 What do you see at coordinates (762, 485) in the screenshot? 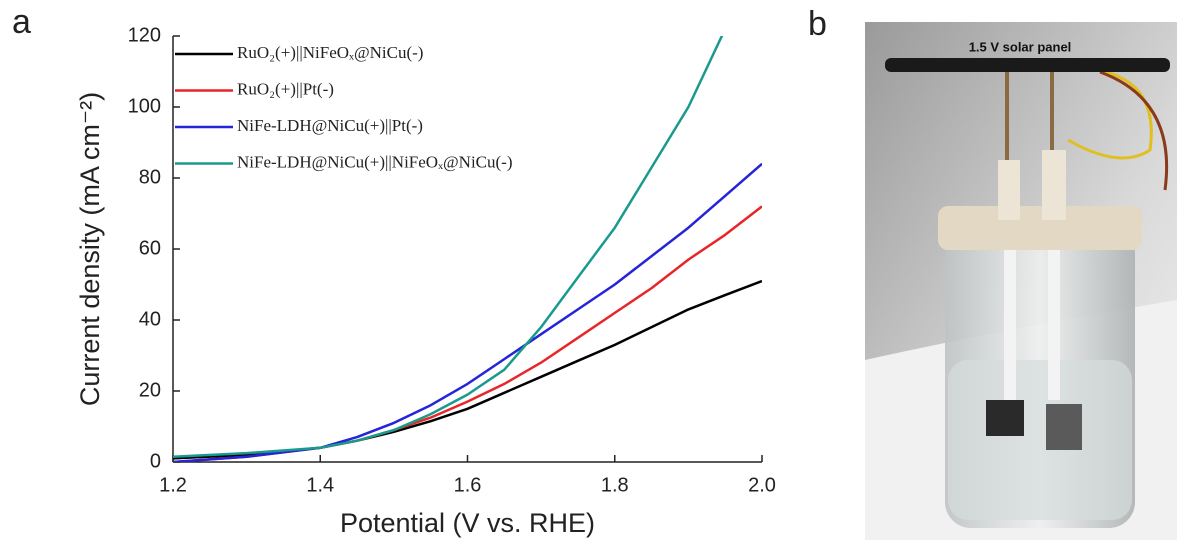
I see `x-tick-label: 2.0` at bounding box center [762, 485].